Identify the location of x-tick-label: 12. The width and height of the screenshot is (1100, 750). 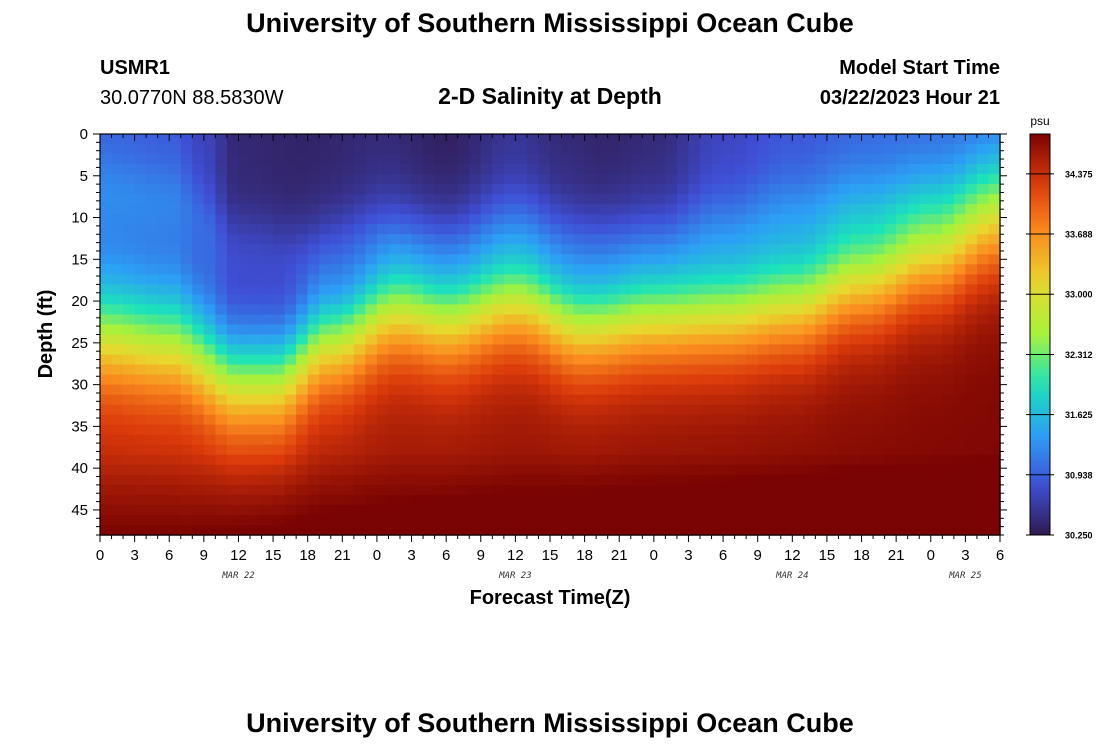
(238, 555).